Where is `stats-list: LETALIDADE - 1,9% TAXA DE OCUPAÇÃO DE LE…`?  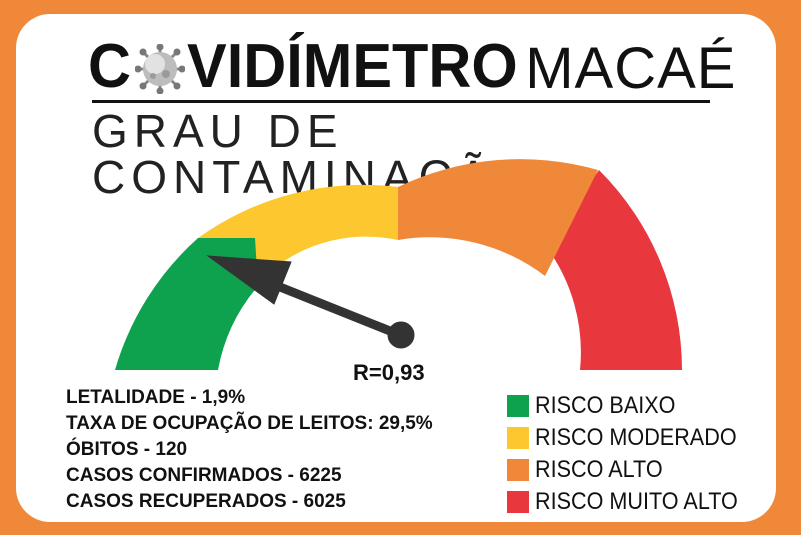 stats-list: LETALIDADE - 1,9% TAXA DE OCUPAÇÃO DE LE… is located at coordinates (249, 450).